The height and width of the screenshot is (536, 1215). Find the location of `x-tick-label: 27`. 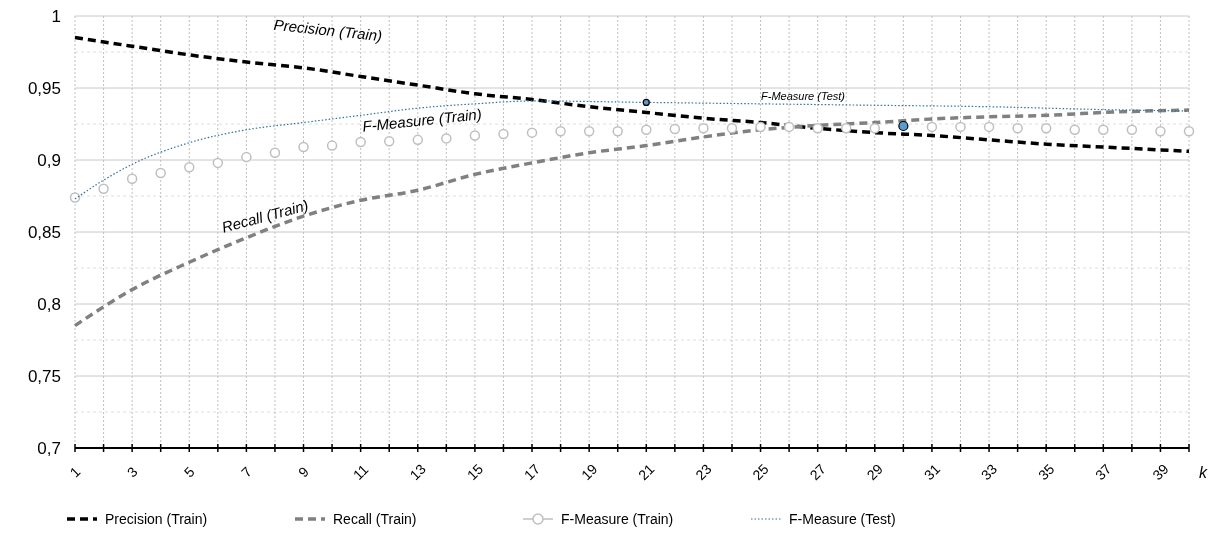

x-tick-label: 27 is located at coordinates (817, 472).